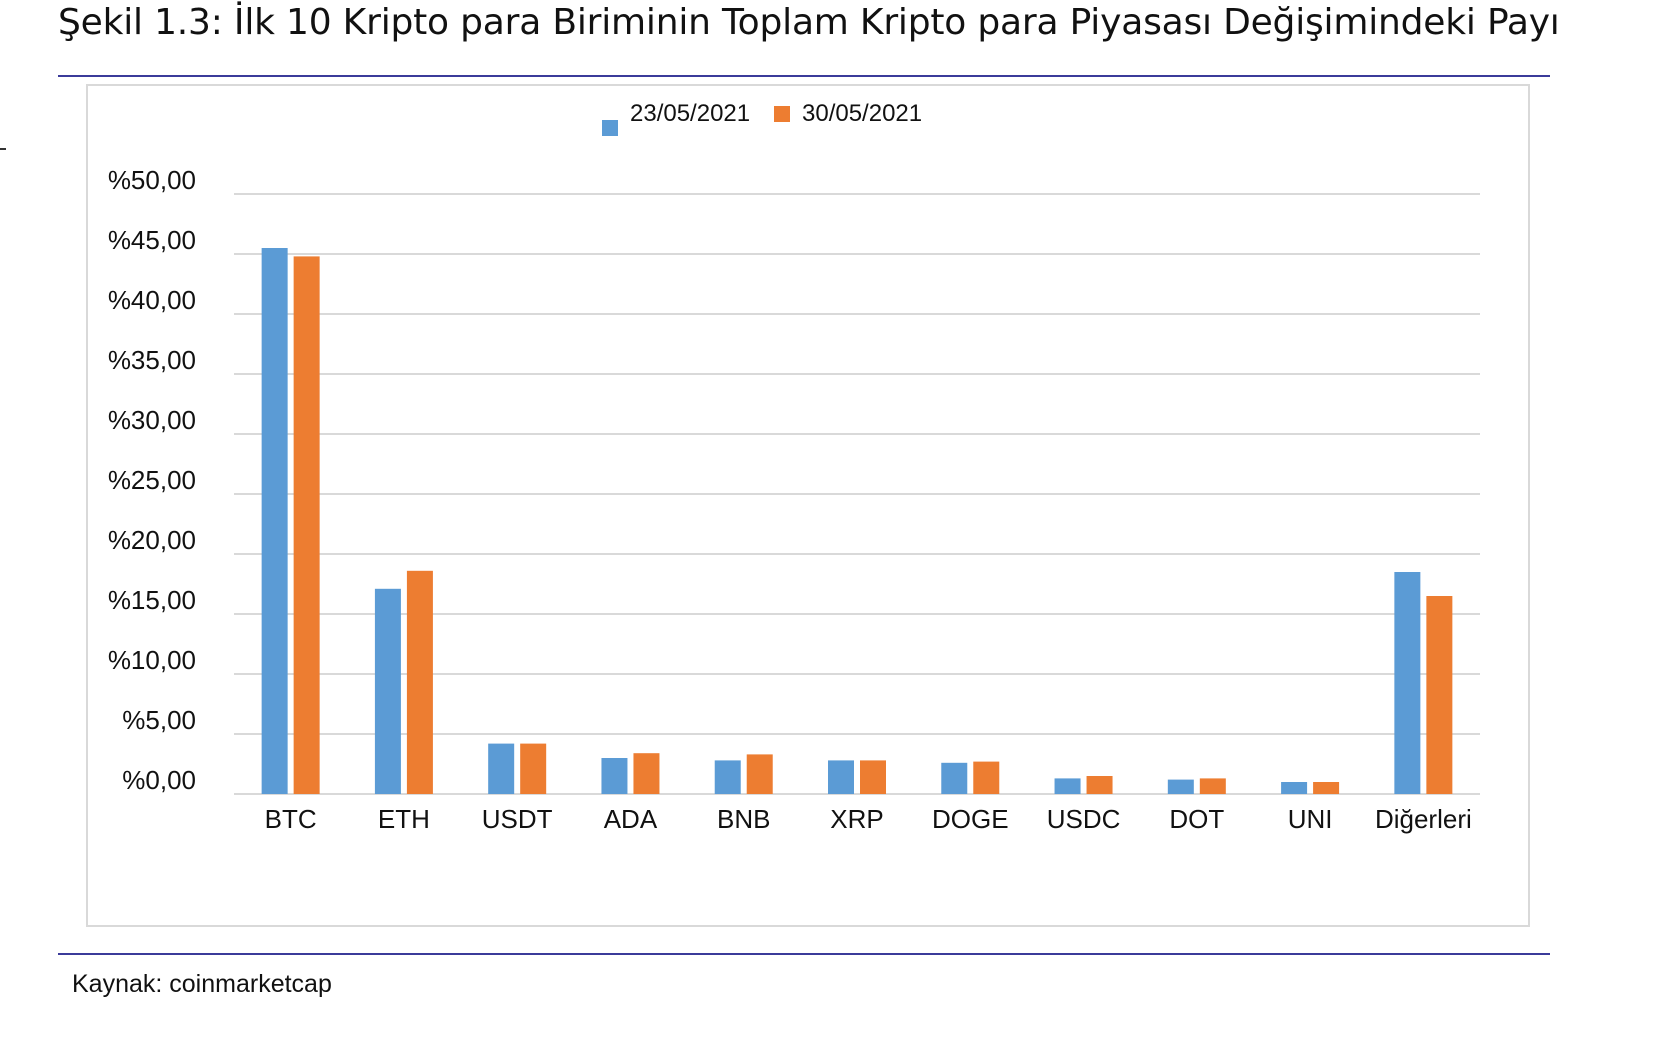 Image resolution: width=1662 pixels, height=1038 pixels. Describe the element at coordinates (404, 819) in the screenshot. I see `x-tick-label: ETH` at that location.